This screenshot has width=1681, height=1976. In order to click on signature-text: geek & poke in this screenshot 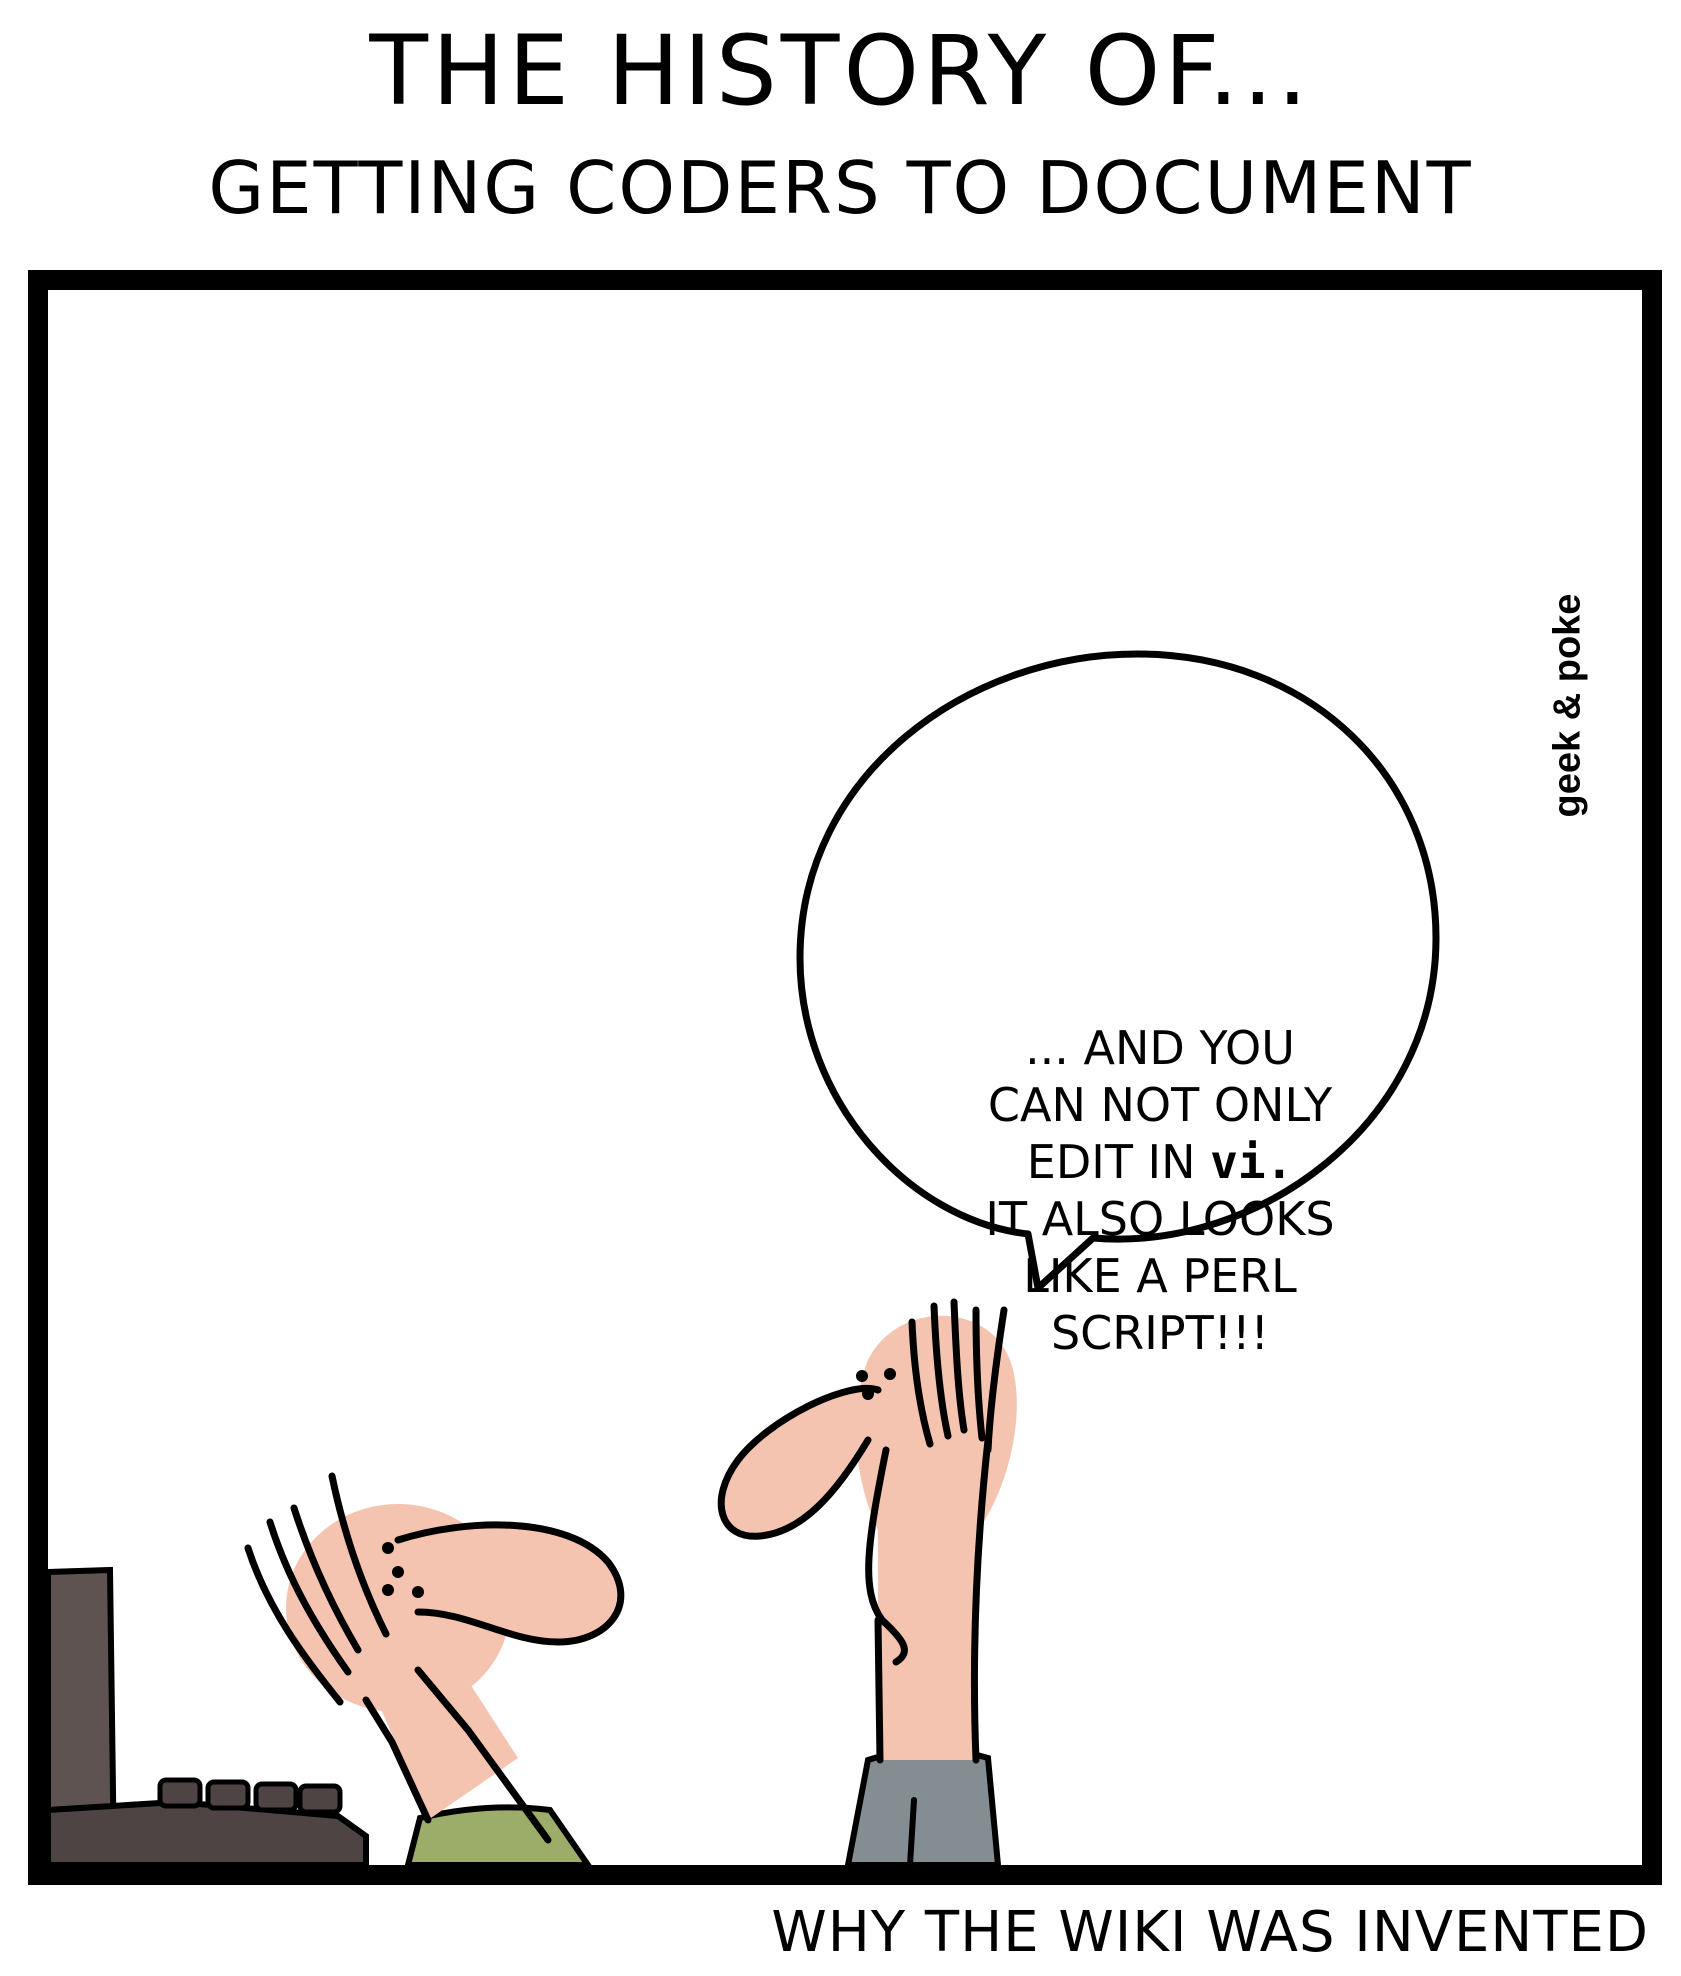, I will do `click(1567, 705)`.